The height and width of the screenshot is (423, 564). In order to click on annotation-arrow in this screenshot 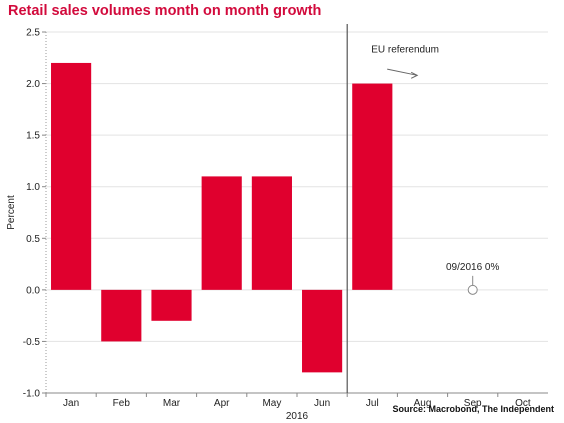, I will do `click(402, 72)`.